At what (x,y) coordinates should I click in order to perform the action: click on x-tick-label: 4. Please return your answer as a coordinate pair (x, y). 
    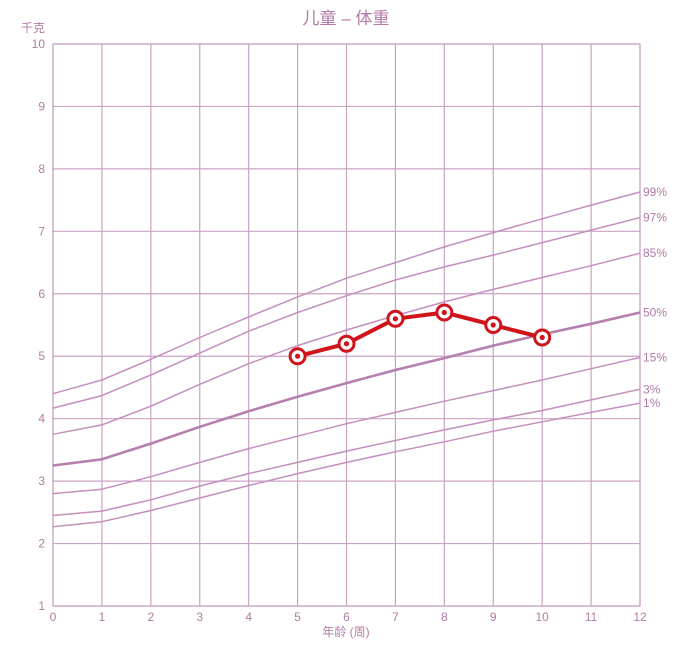
    Looking at the image, I should click on (248, 617).